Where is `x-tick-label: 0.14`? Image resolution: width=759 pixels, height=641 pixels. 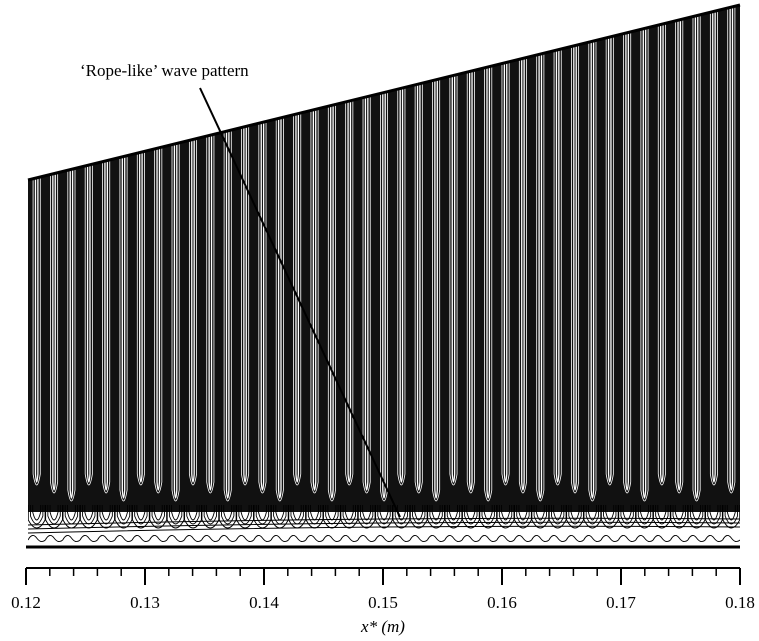
x-tick-label: 0.14 is located at coordinates (264, 602).